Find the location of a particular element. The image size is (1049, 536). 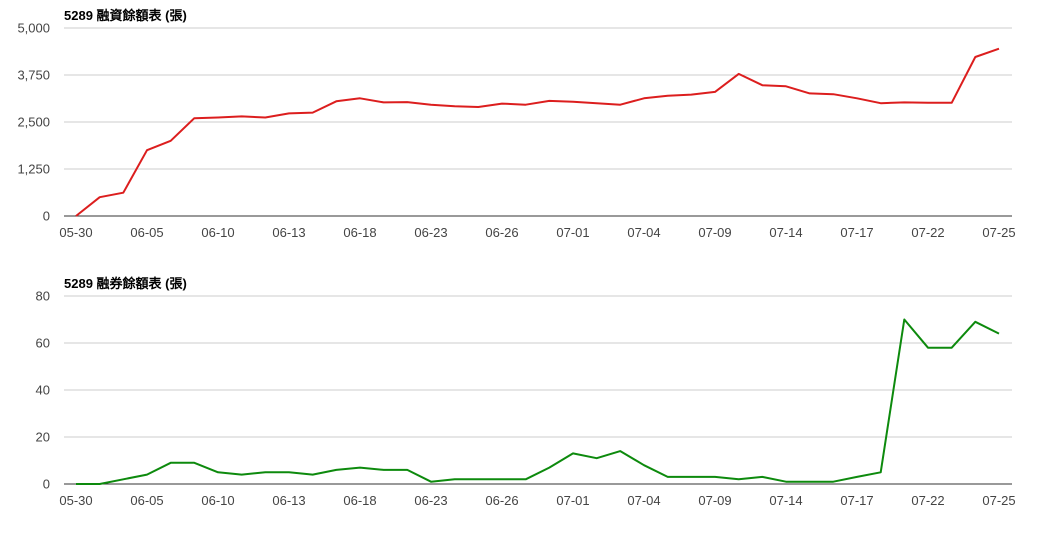

x-tick-label: 07-25 is located at coordinates (998, 500).